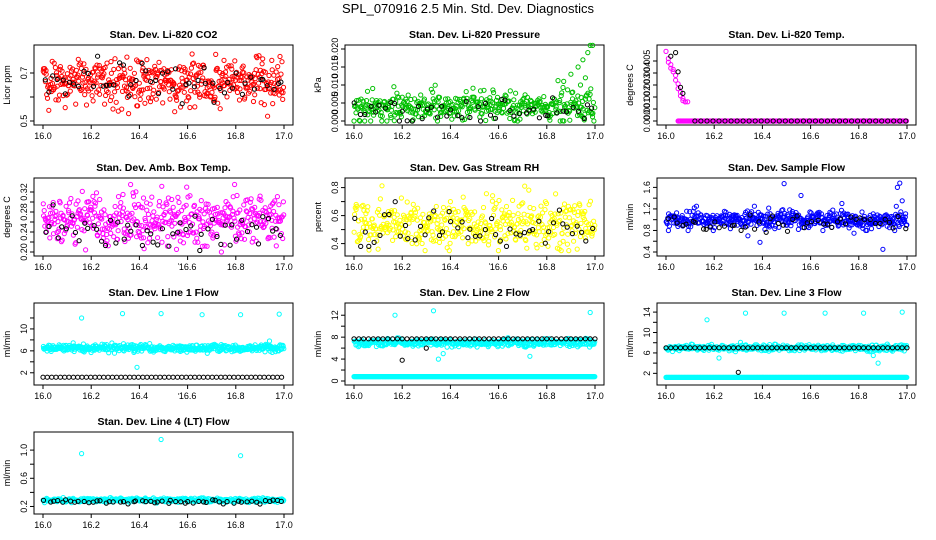  Describe the element at coordinates (236, 396) in the screenshot. I see `x-tick-label: 16.8` at that location.